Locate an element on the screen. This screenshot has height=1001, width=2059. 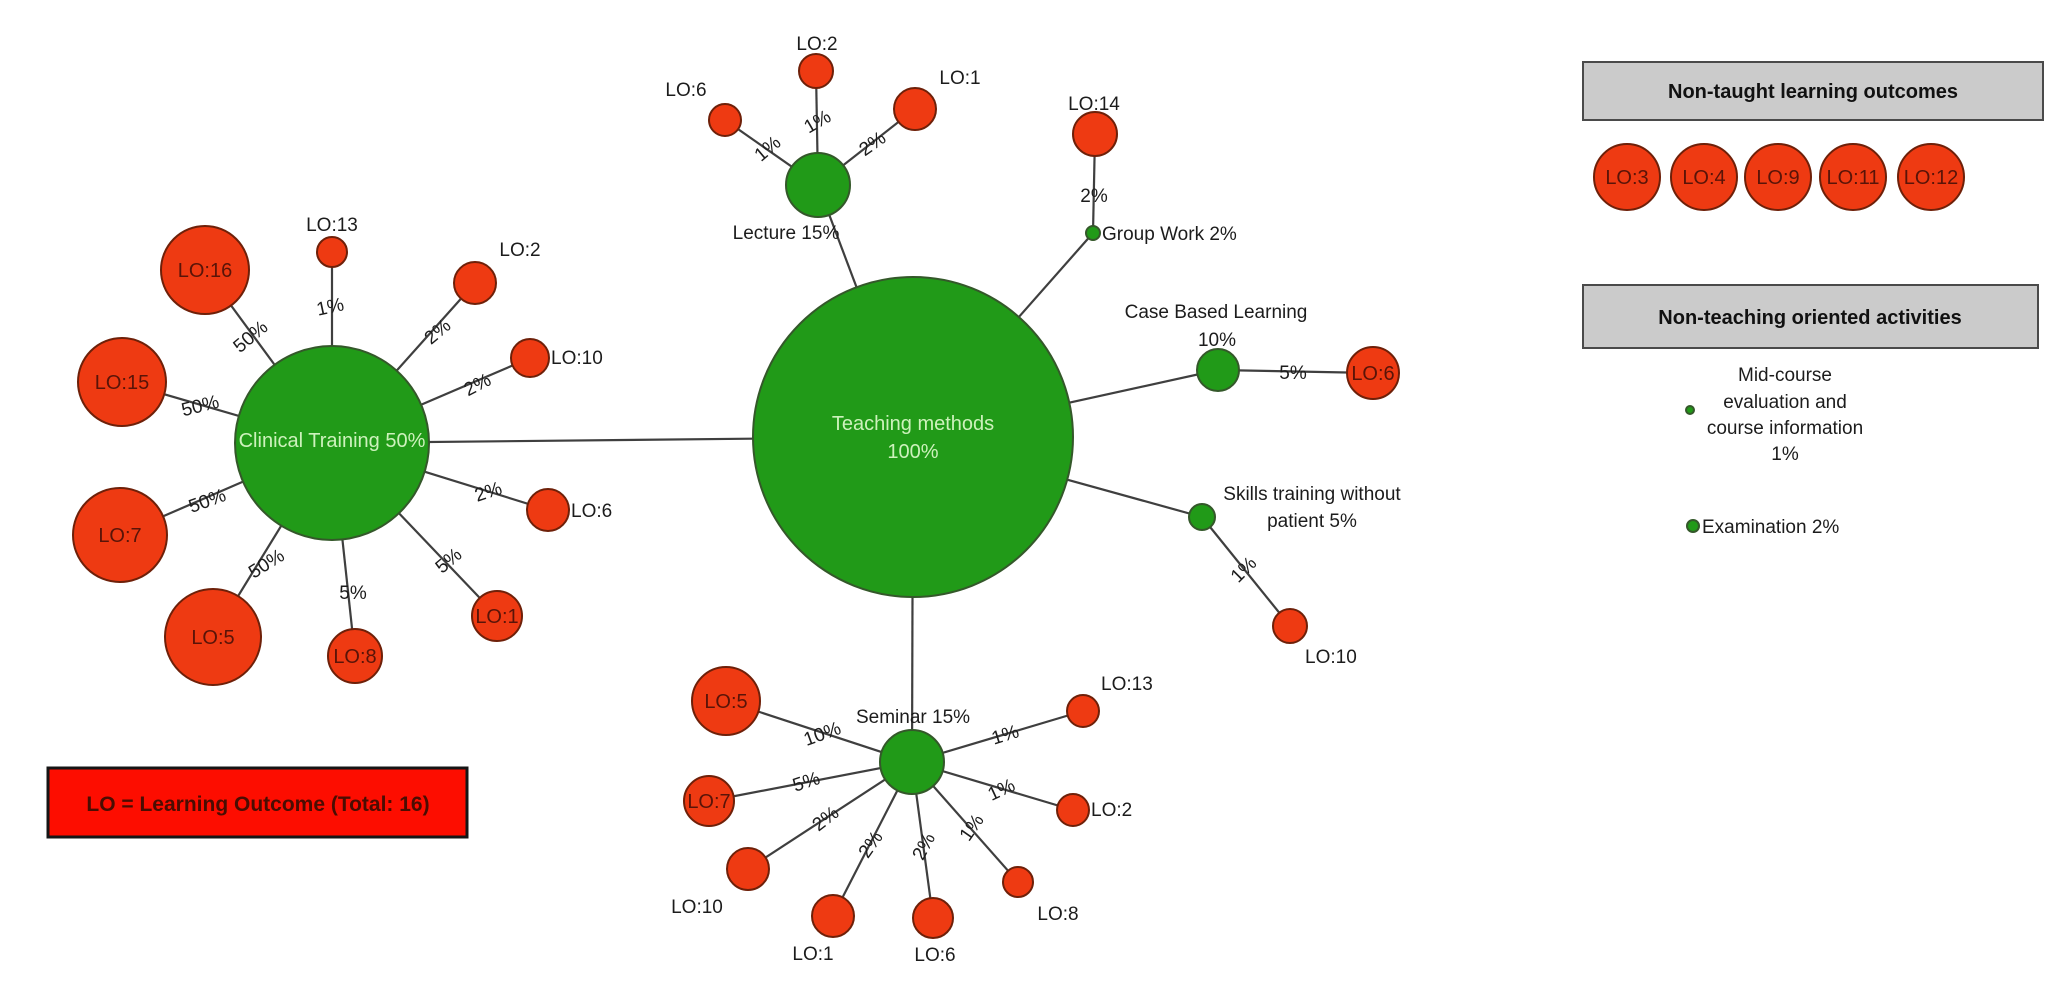
lo-note: LO = Learning Outcome (Total: 16) is located at coordinates (257, 802).